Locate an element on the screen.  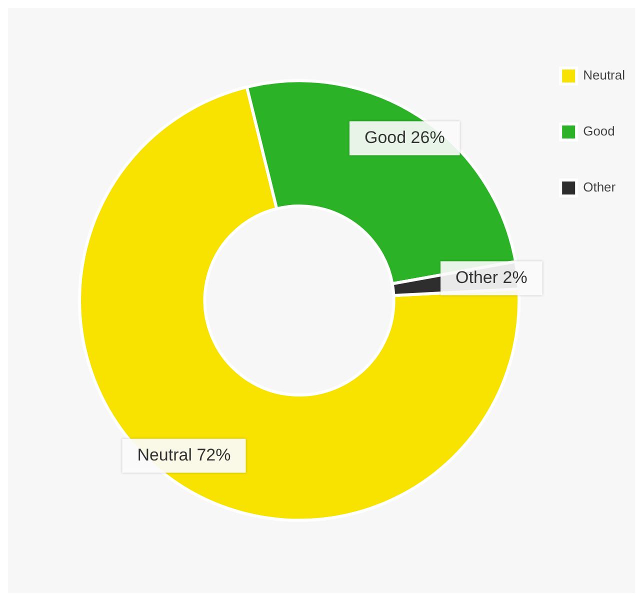
data-label: Neutral 72% is located at coordinates (184, 454).